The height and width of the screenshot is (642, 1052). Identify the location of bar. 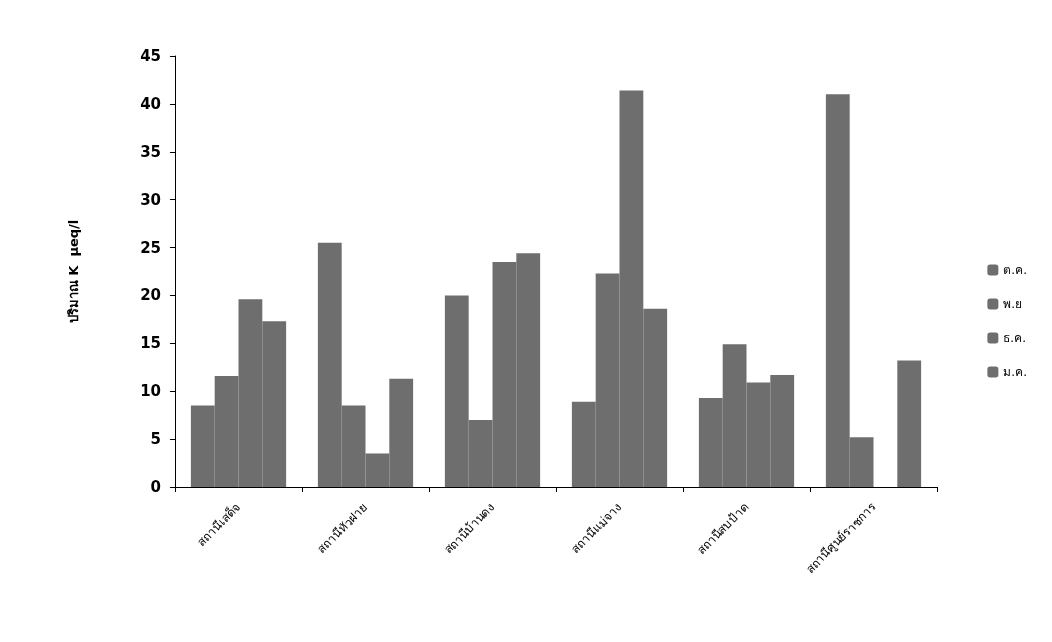
(909, 423).